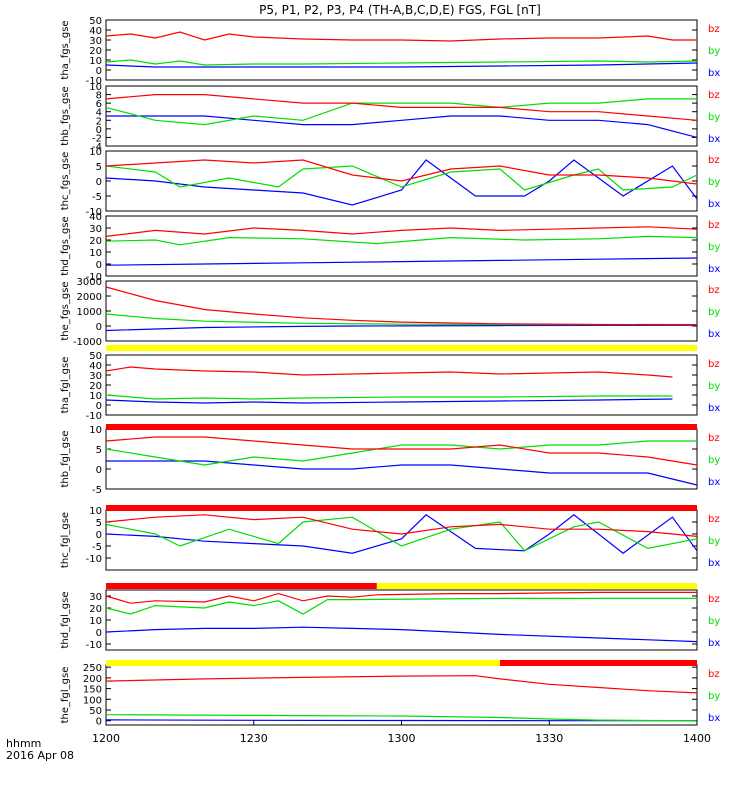 This screenshot has height=804, width=750. Describe the element at coordinates (106, 738) in the screenshot. I see `x-tick-label: 1200` at that location.